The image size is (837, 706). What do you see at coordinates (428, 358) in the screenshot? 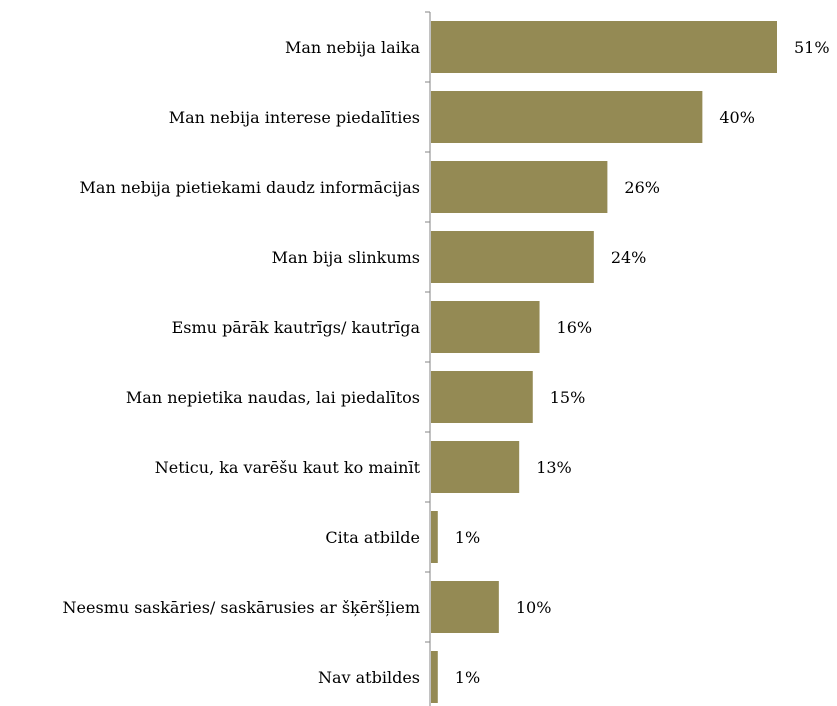
I see `category-axis` at bounding box center [428, 358].